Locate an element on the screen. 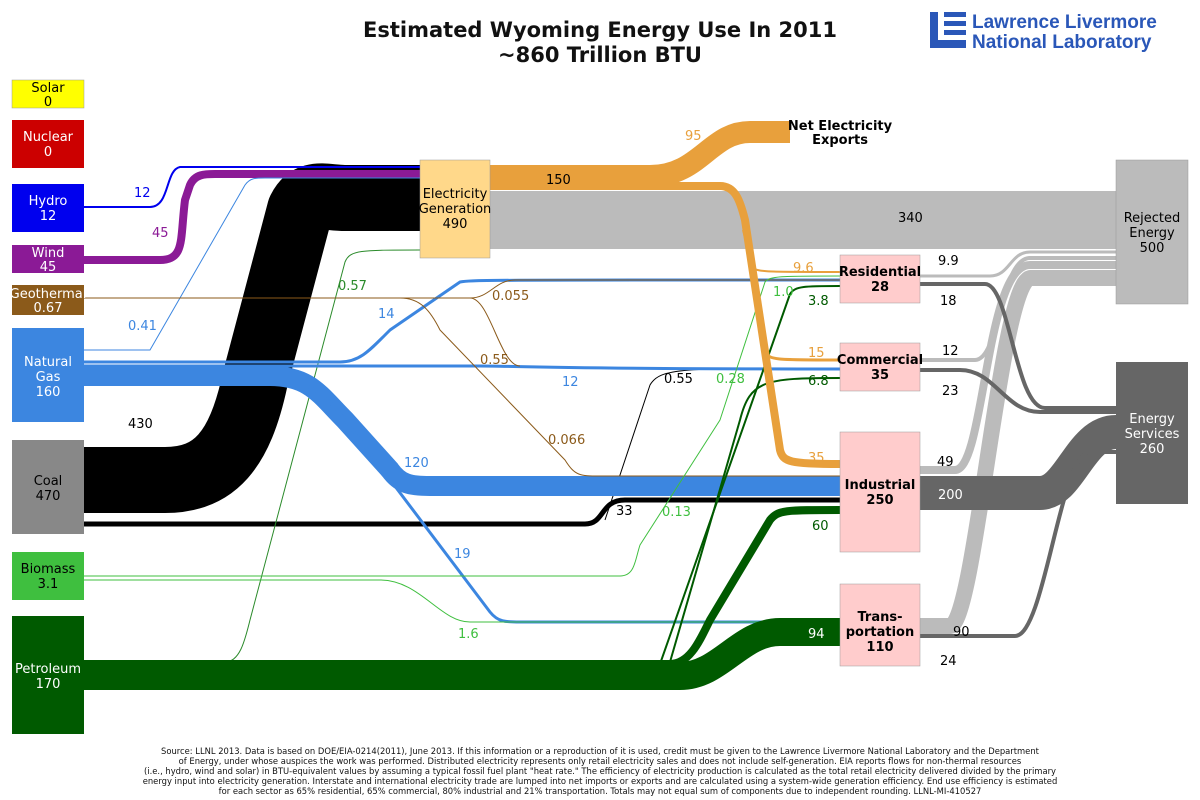 This screenshot has width=1200, height=800. energy-services-box is located at coordinates (1152, 433).